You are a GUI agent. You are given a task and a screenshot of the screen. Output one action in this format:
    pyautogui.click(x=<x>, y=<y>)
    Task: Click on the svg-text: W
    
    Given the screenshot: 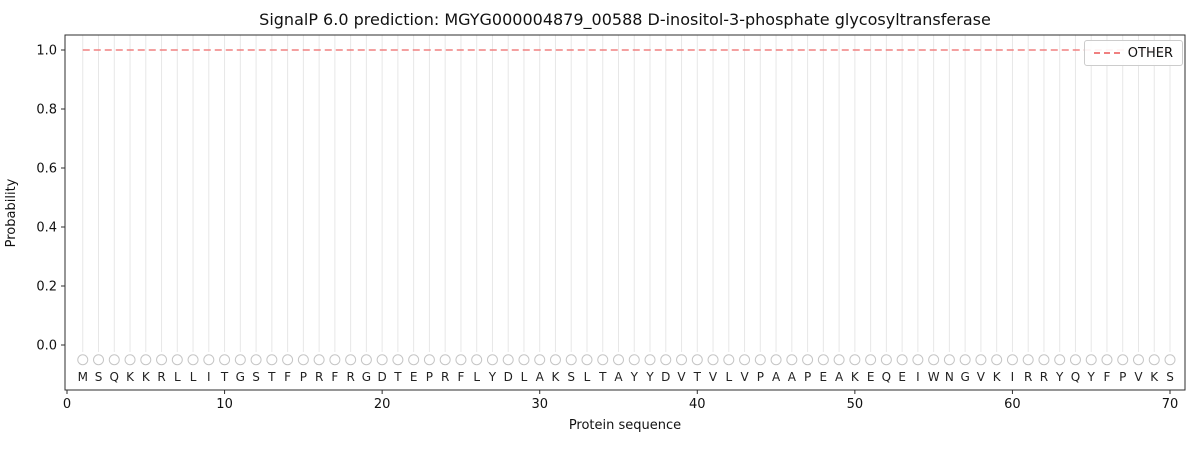 What is the action you would take?
    pyautogui.click(x=934, y=377)
    